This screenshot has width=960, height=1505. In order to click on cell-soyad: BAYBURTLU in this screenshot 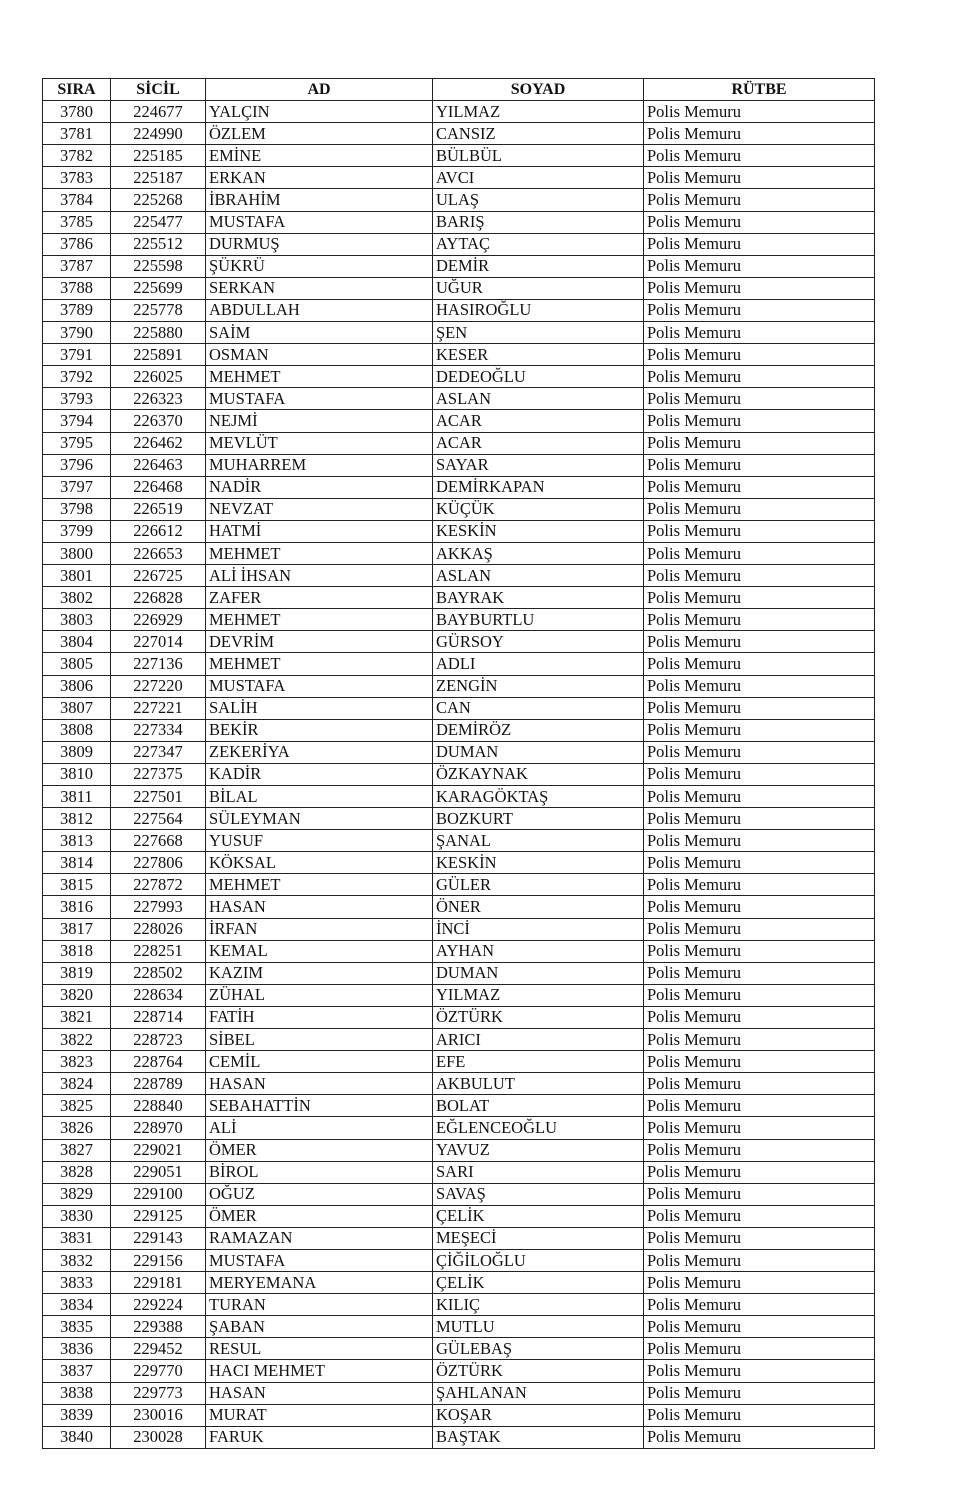, I will do `click(538, 620)`.